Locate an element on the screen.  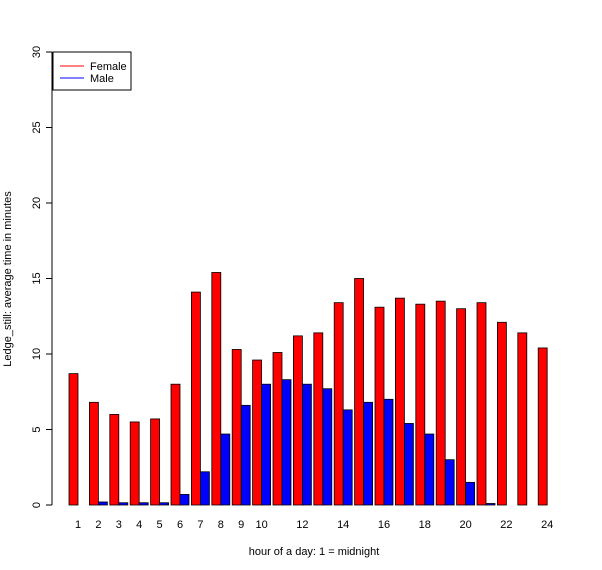
x-tick-label-9: 9 is located at coordinates (241, 525).